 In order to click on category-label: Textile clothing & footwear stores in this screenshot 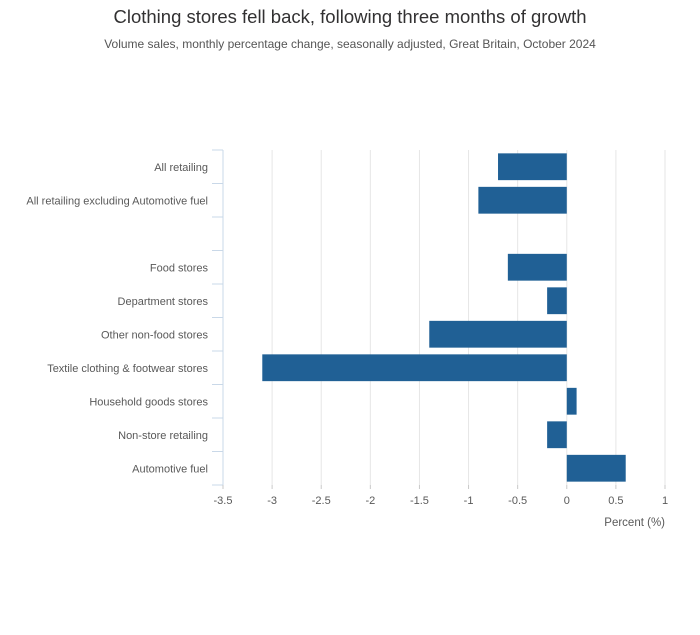, I will do `click(127, 369)`.